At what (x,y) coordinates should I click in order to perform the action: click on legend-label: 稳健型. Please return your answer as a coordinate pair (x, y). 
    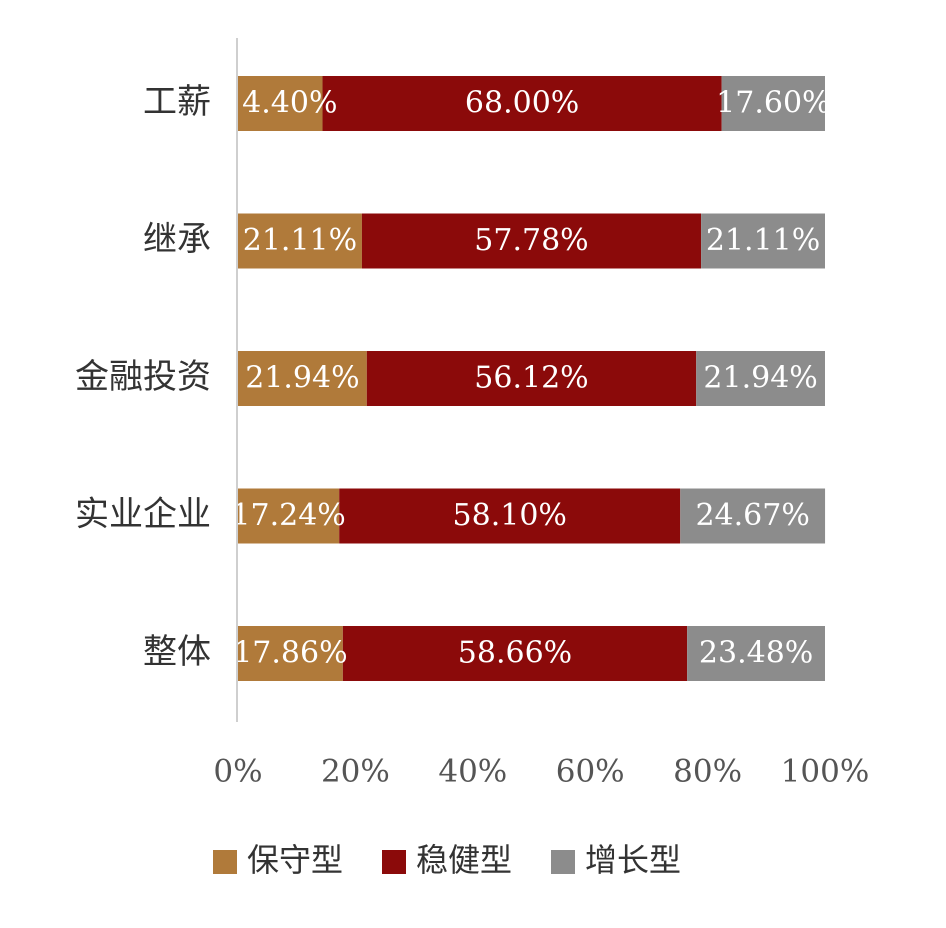
    Looking at the image, I should click on (464, 860).